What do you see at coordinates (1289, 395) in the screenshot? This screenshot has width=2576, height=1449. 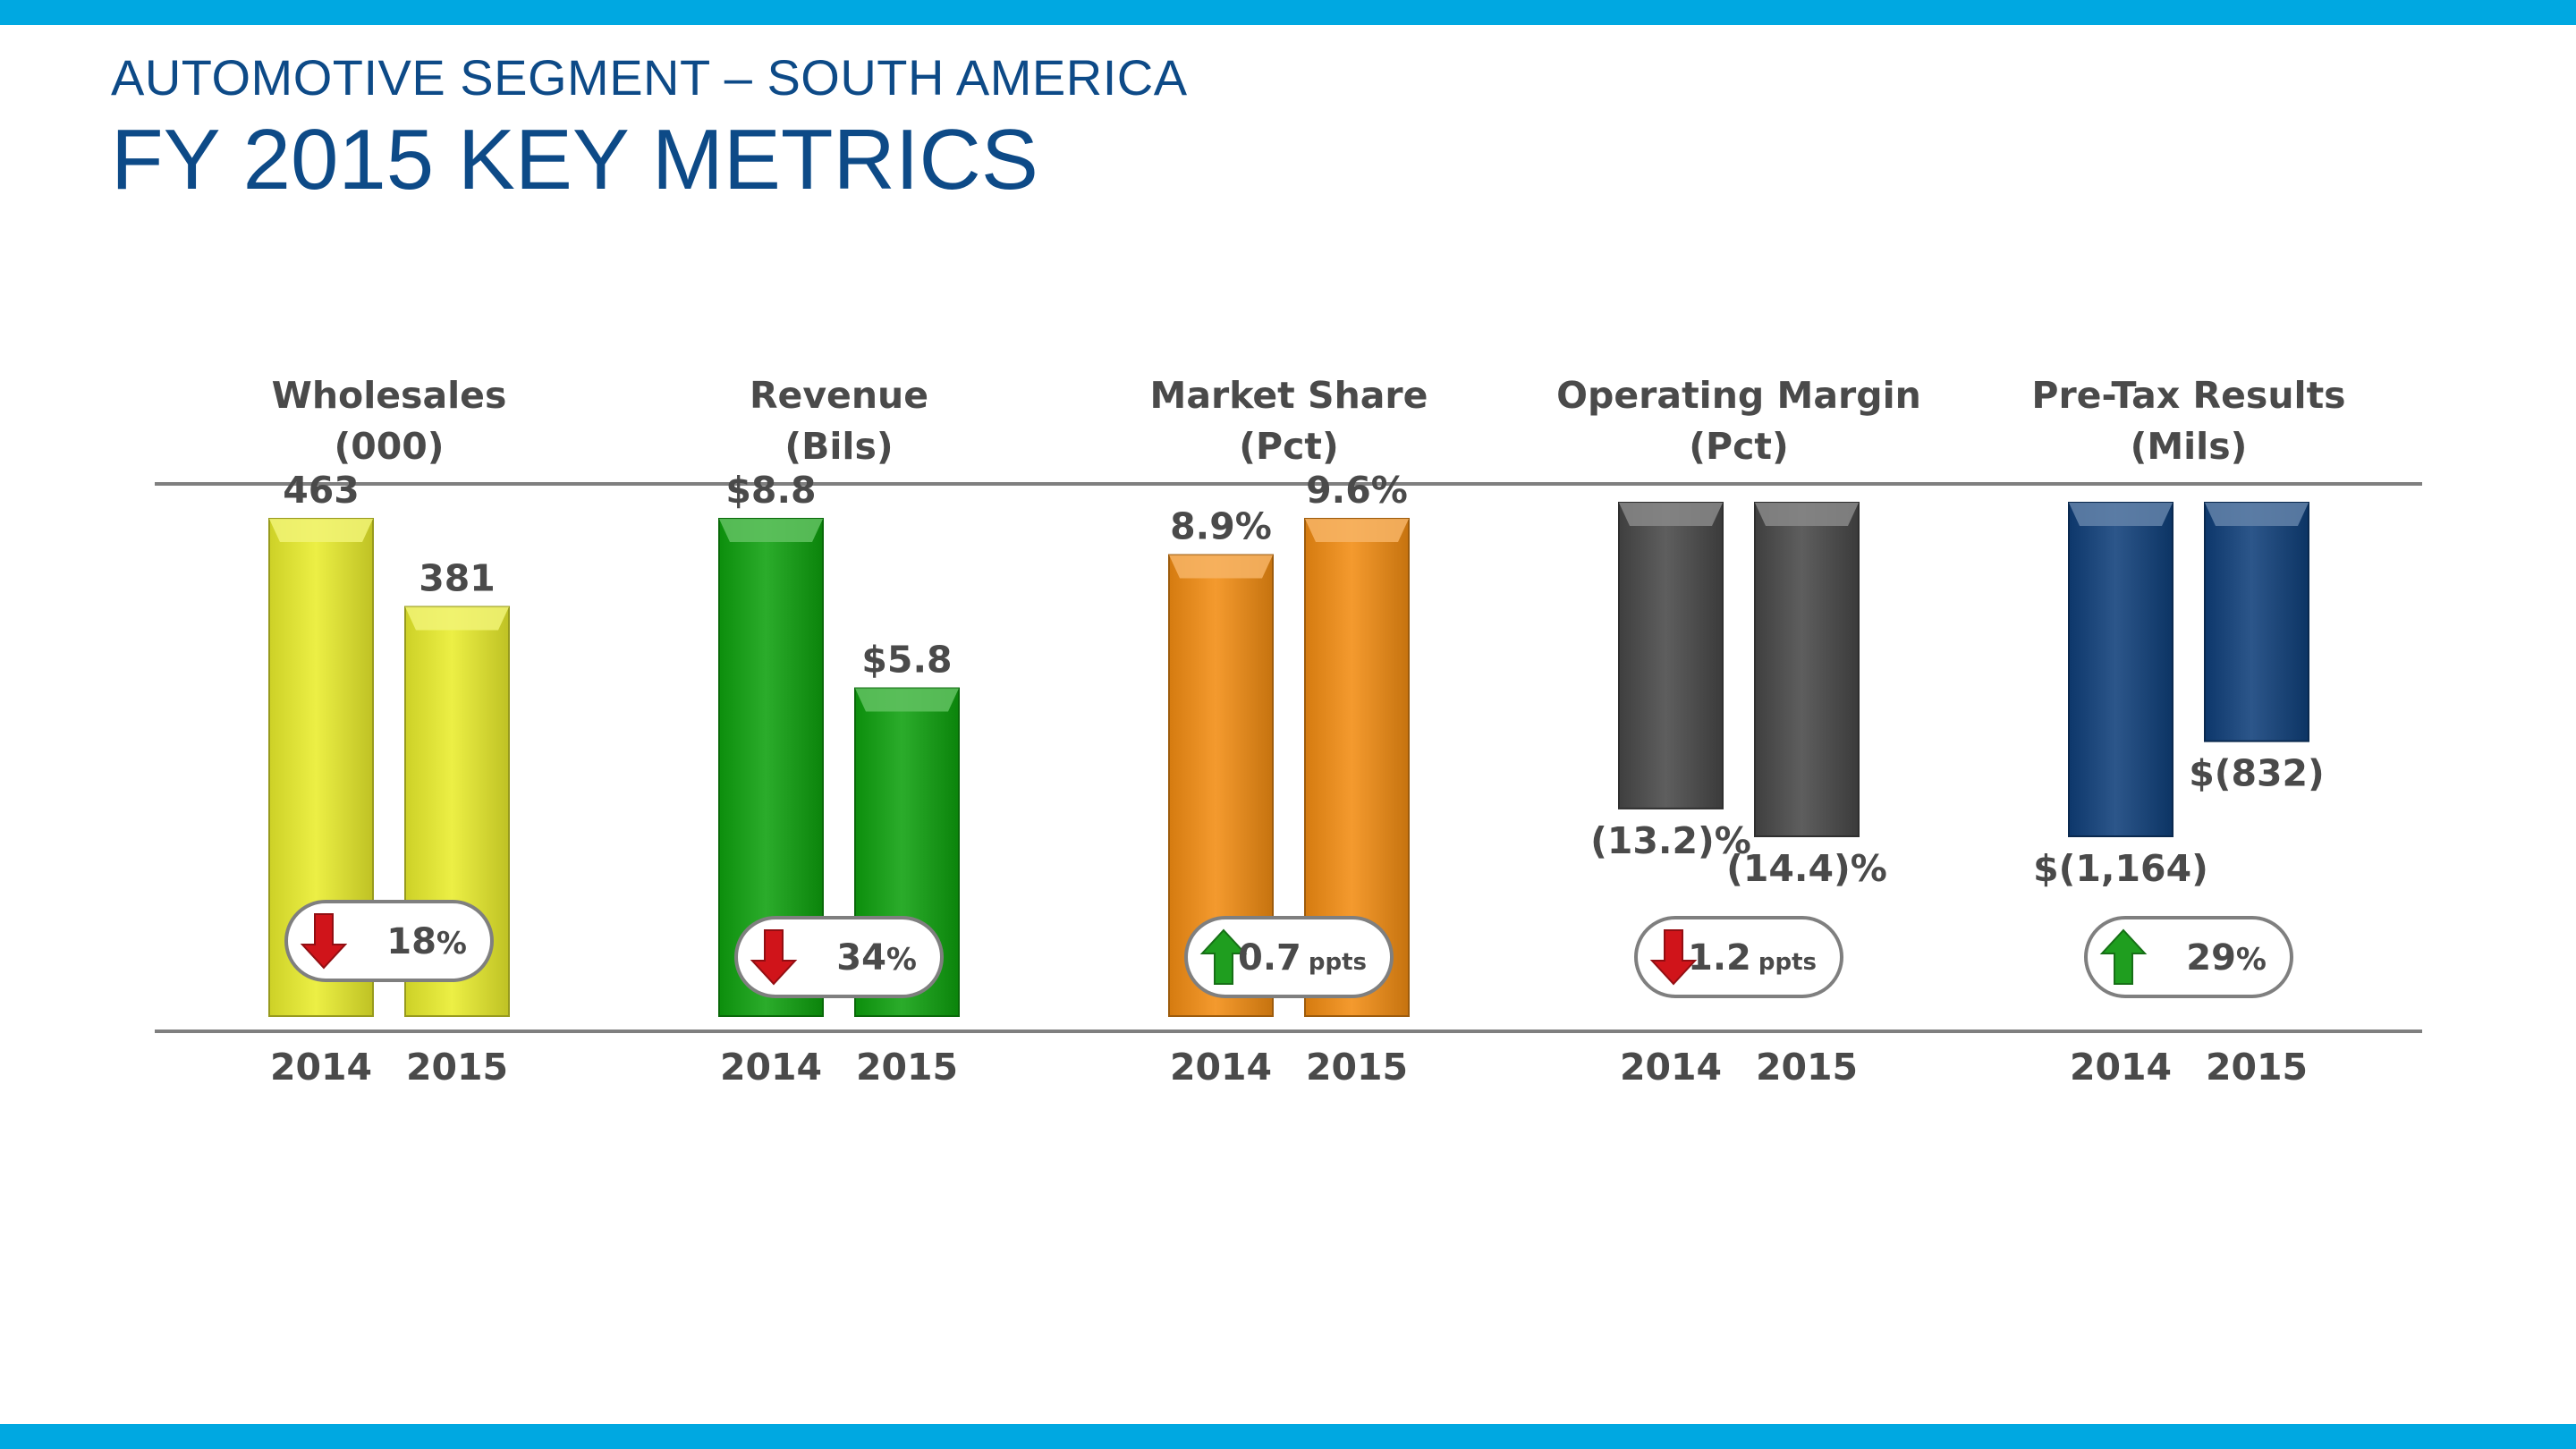 I see `panel-title: Market Share` at bounding box center [1289, 395].